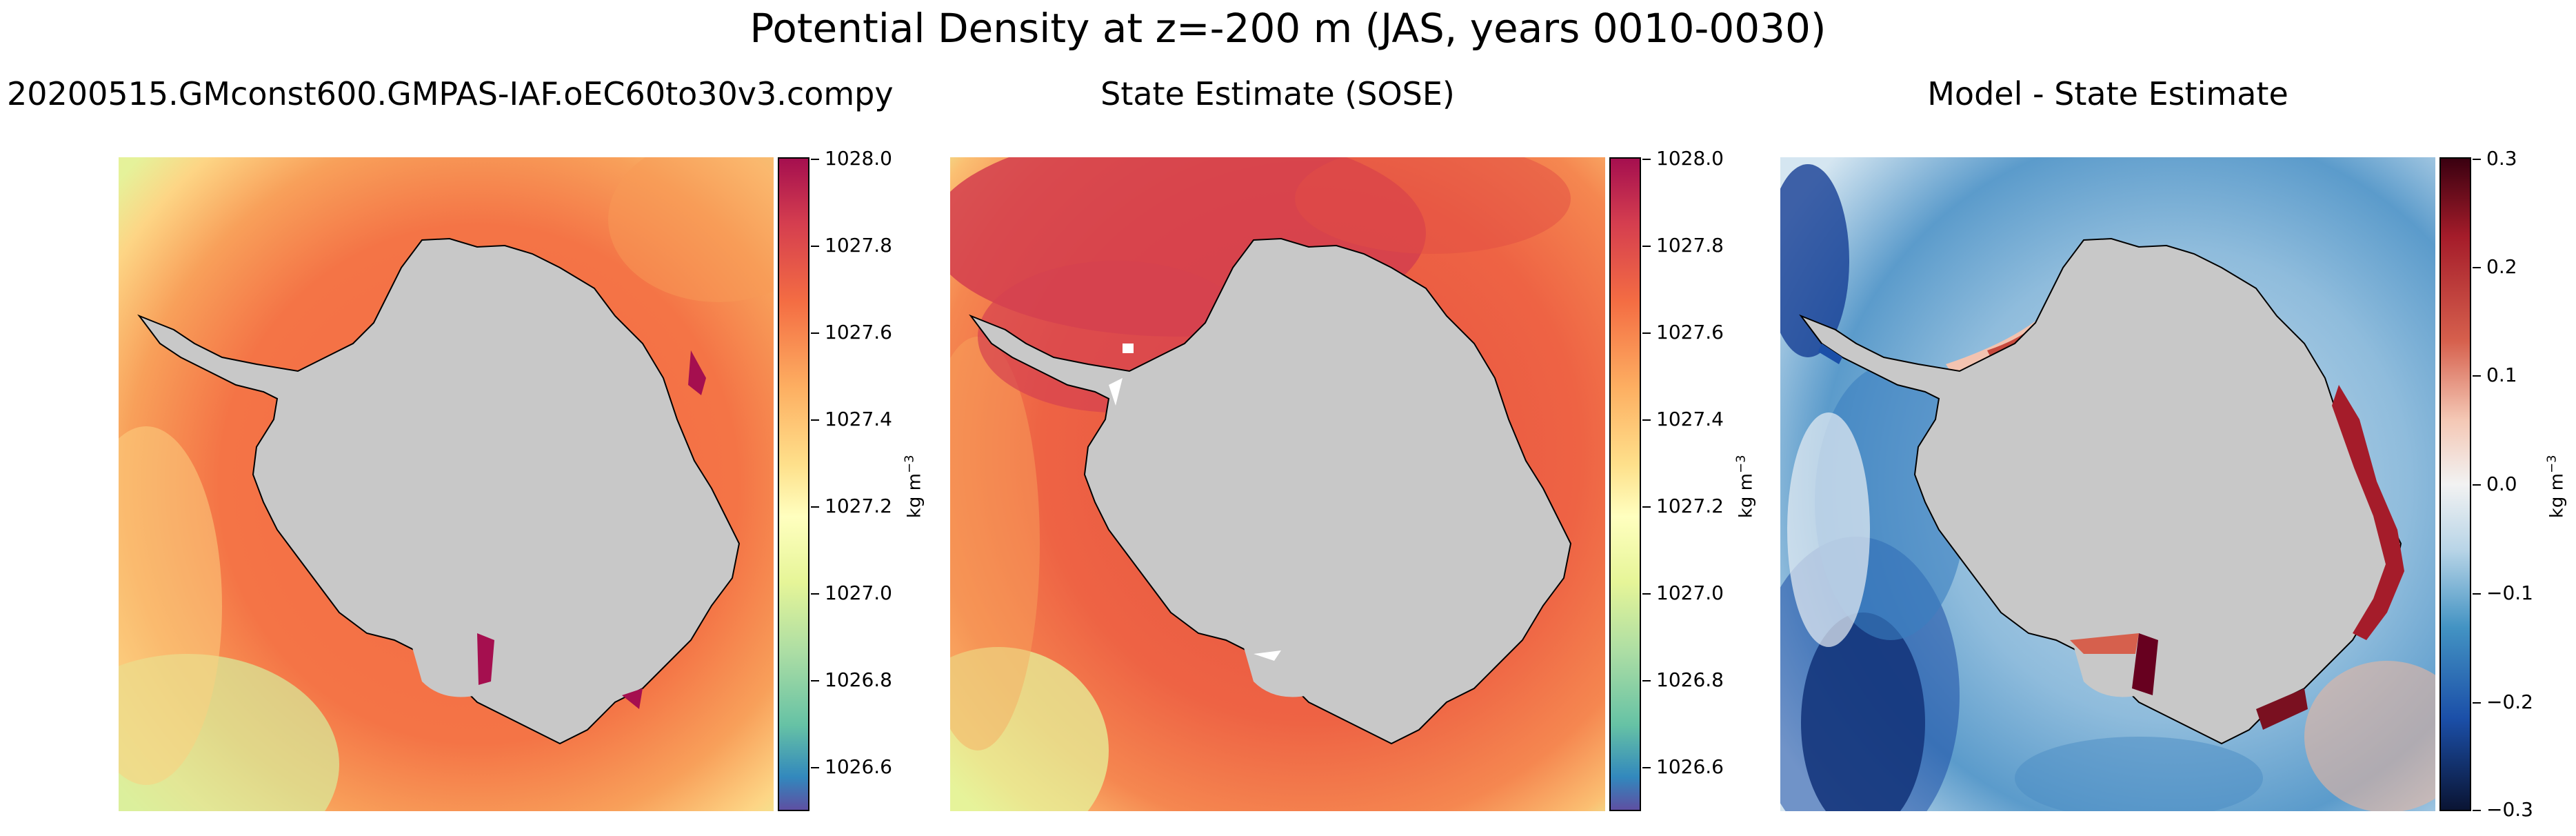  Describe the element at coordinates (2509, 701) in the screenshot. I see `cbar-tick: −0.2` at that location.